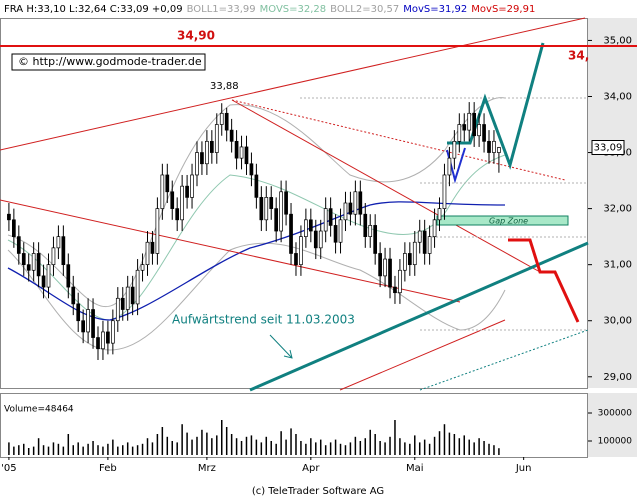 This screenshot has width=637, height=498. What do you see at coordinates (617, 40) in the screenshot?
I see `y-tick-label: 35,00` at bounding box center [617, 40].